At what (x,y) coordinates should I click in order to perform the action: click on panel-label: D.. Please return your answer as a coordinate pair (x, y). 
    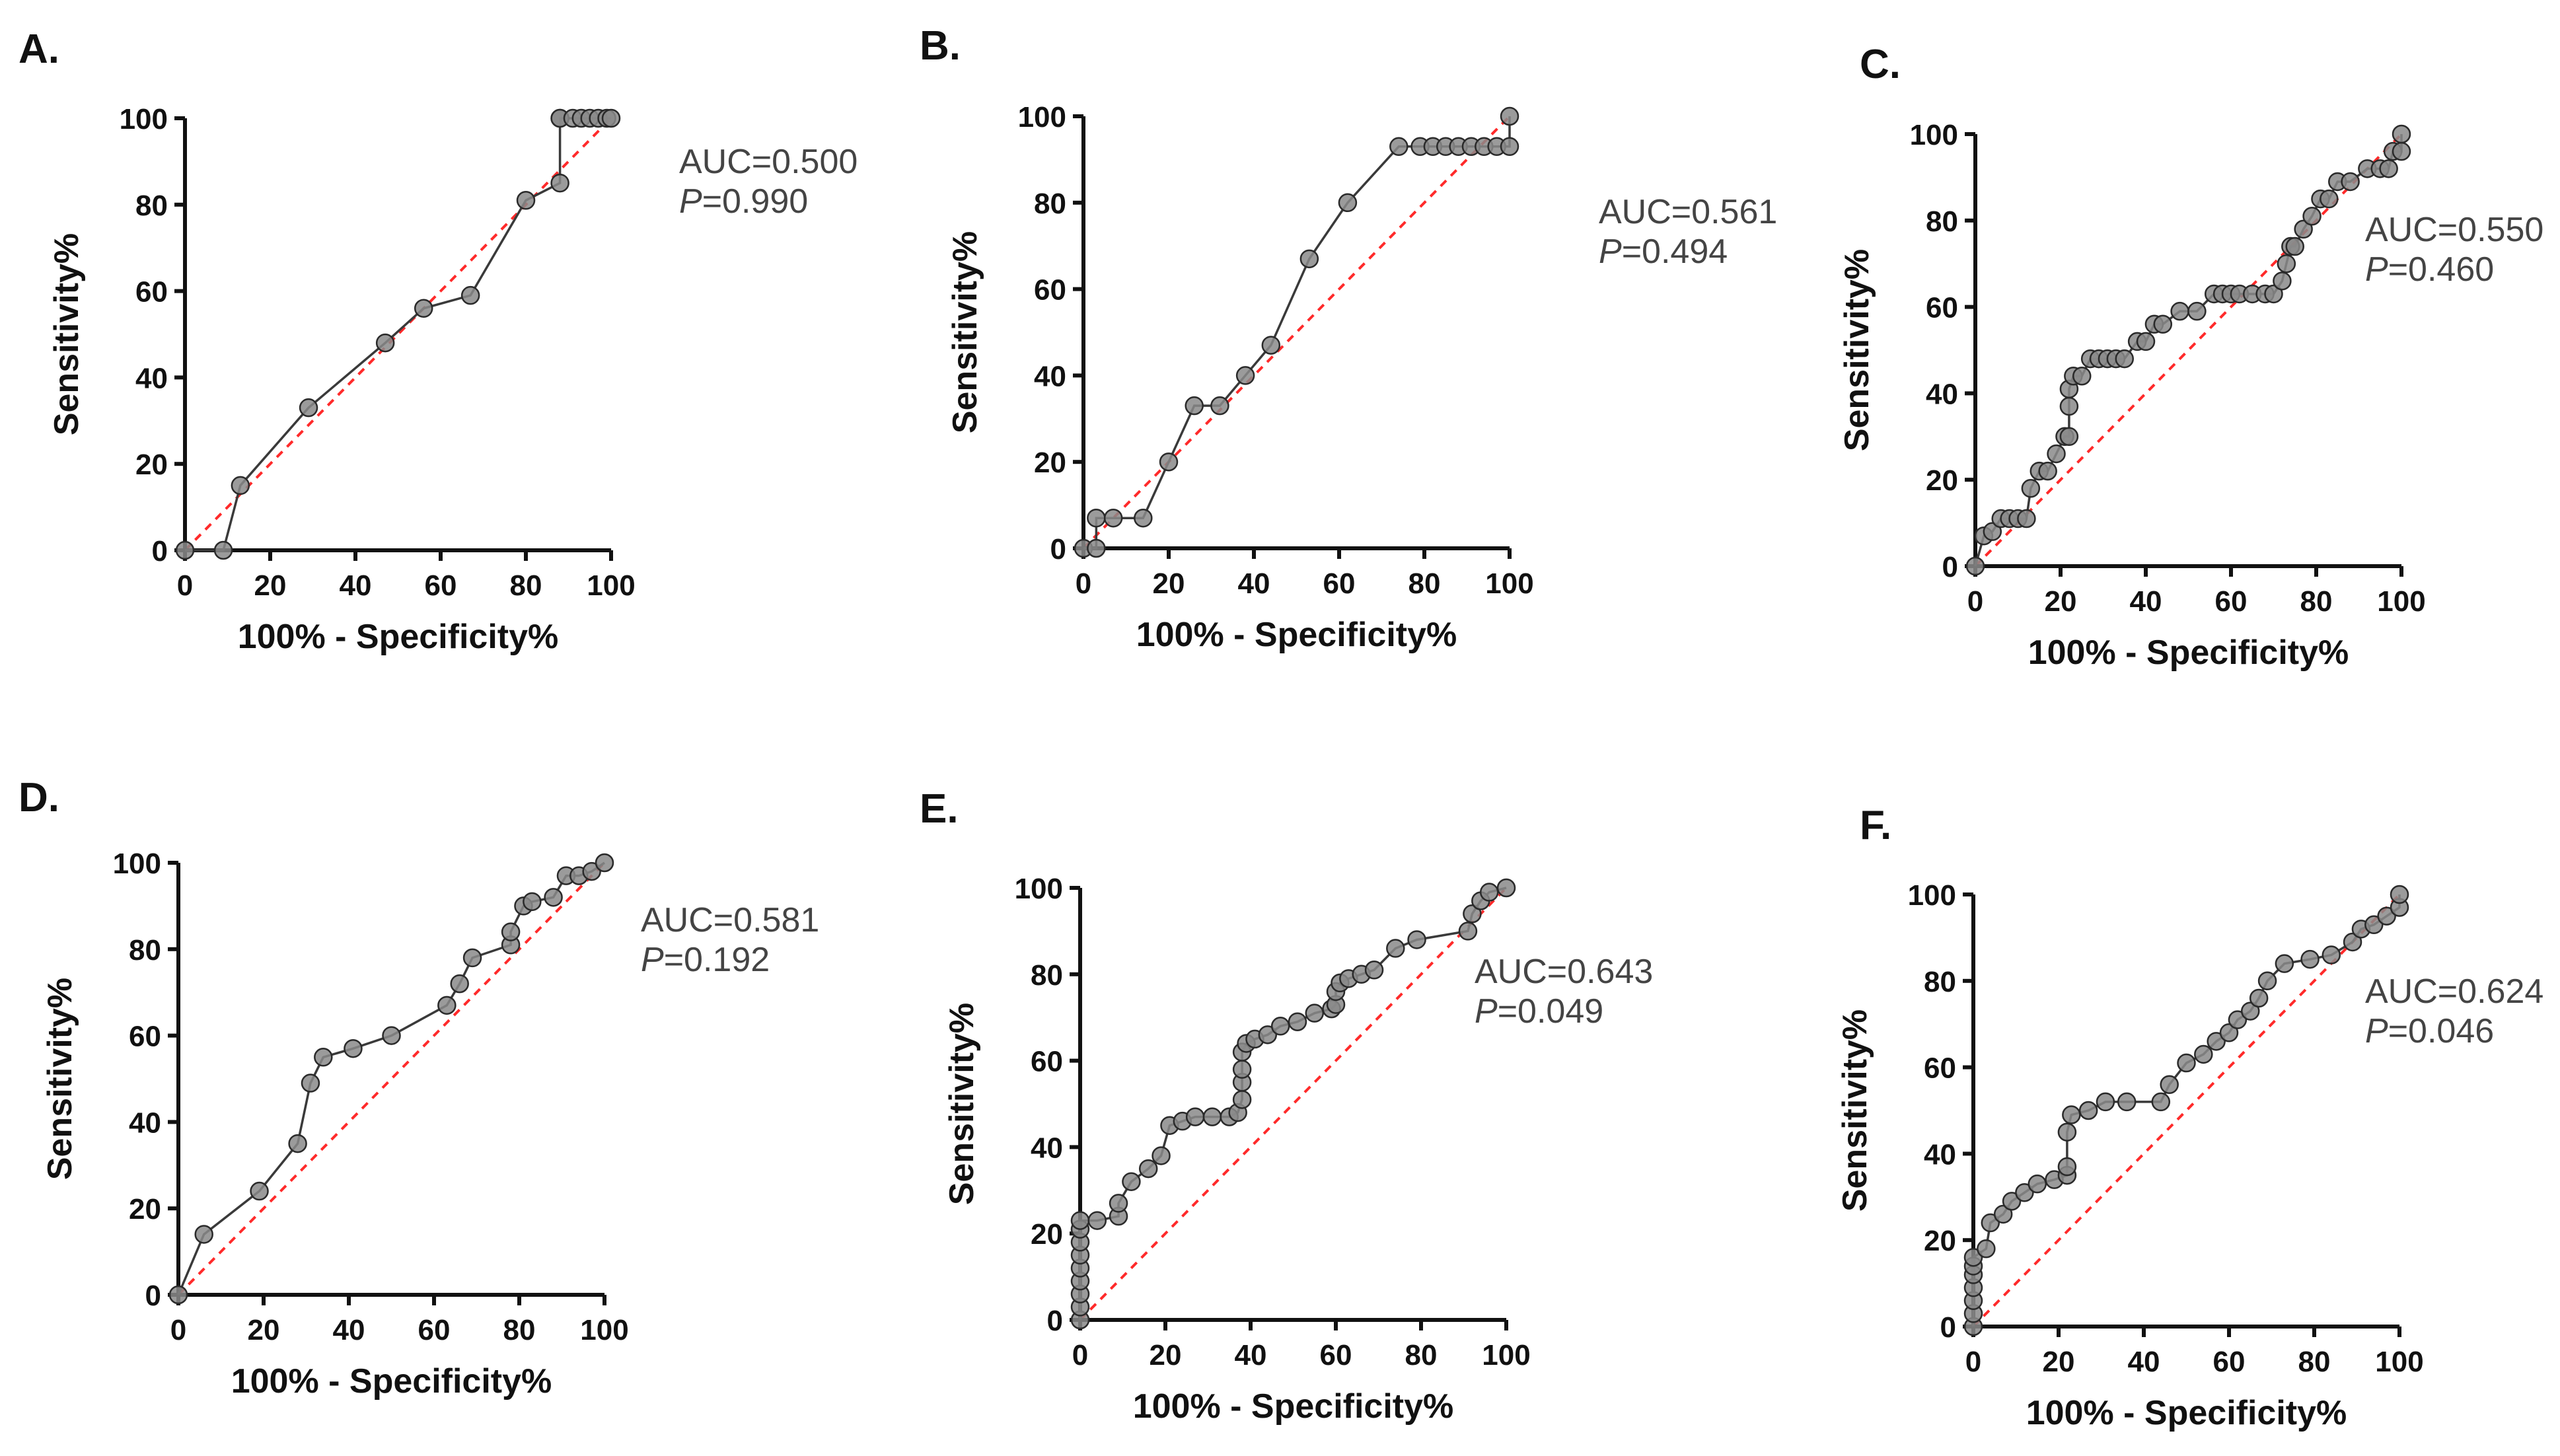
    Looking at the image, I should click on (38, 797).